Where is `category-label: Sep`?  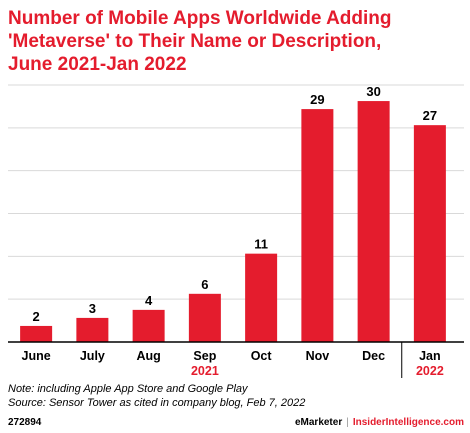
category-label: Sep is located at coordinates (204, 356).